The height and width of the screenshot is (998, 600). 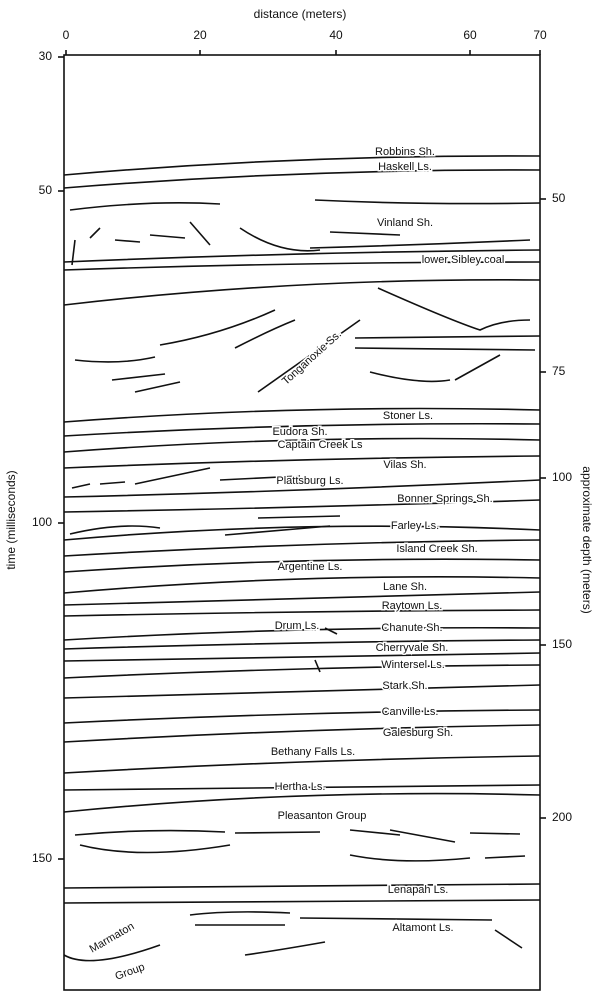 What do you see at coordinates (408, 416) in the screenshot?
I see `formation-label: Stoner Ls.` at bounding box center [408, 416].